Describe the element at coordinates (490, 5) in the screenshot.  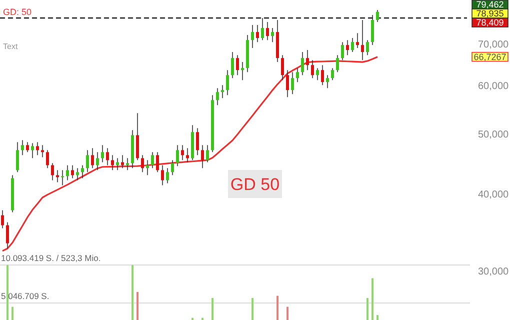
I see `text: 79,462` at that location.